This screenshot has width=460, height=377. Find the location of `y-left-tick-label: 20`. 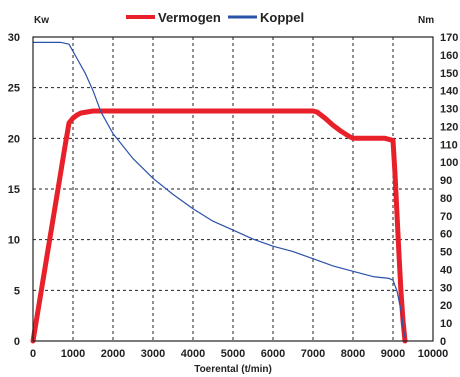

y-left-tick-label: 20 is located at coordinates (14, 139).